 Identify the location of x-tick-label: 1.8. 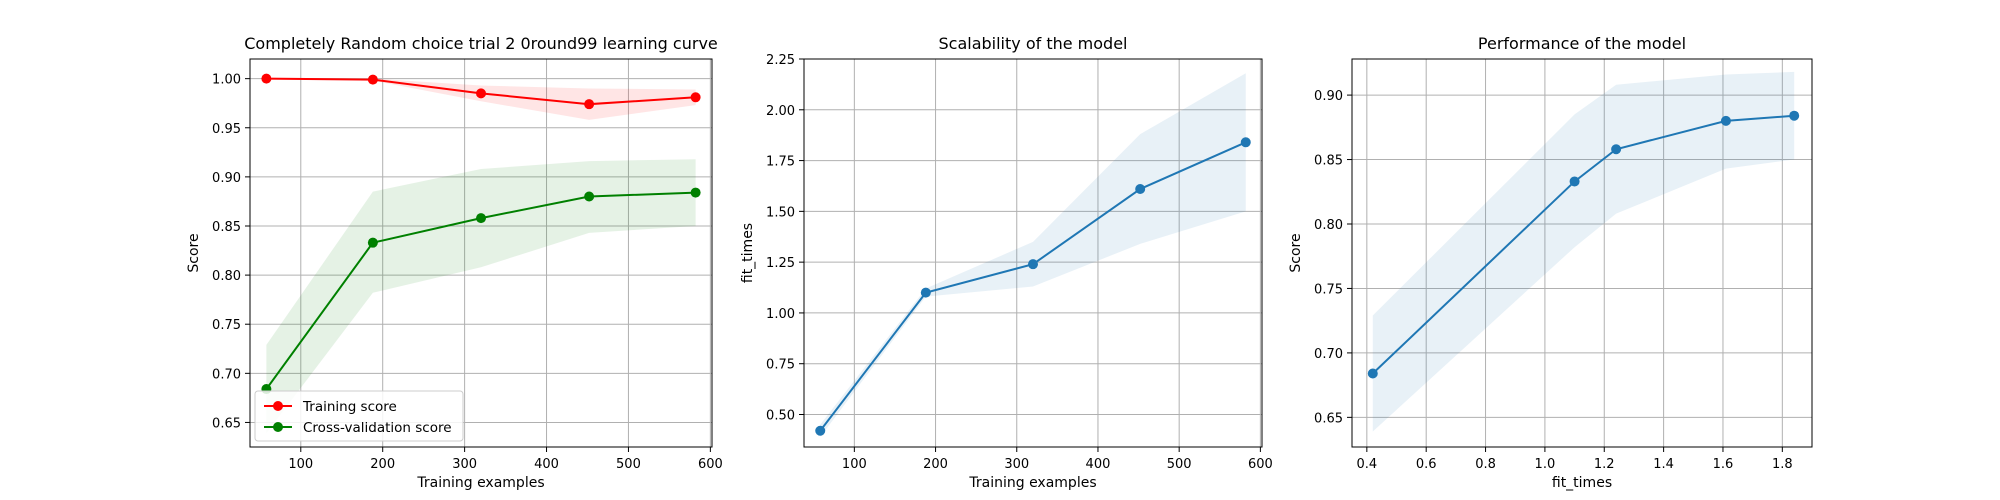
(1782, 464).